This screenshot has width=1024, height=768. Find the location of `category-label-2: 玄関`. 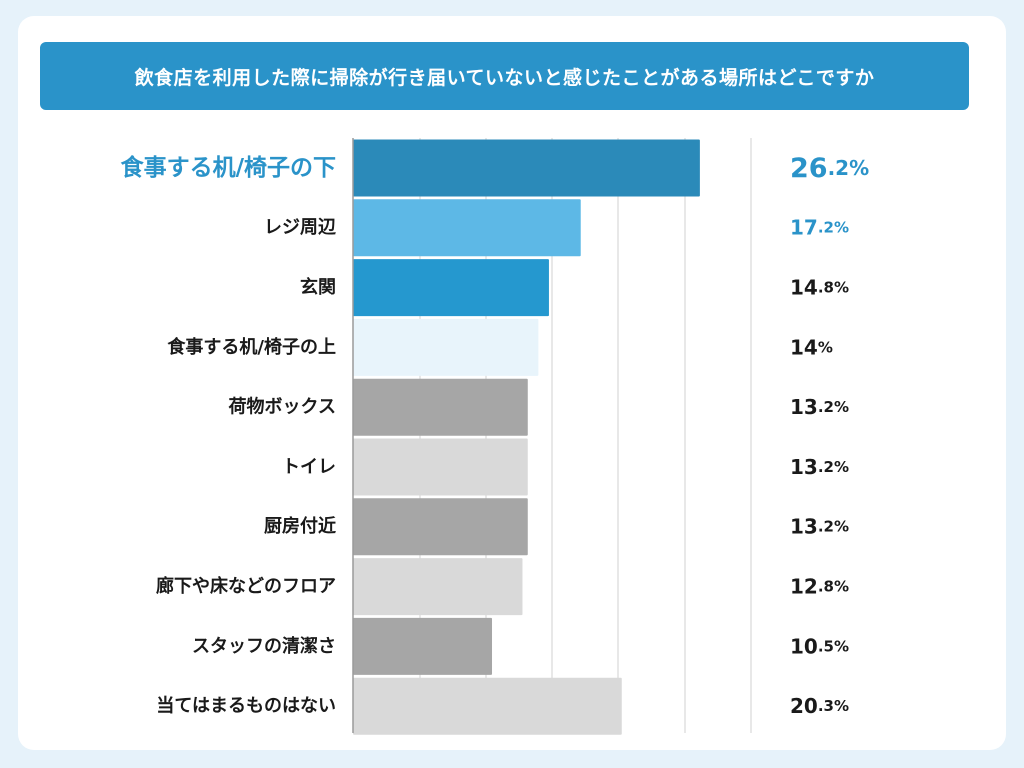

category-label-2: 玄関 is located at coordinates (318, 287).